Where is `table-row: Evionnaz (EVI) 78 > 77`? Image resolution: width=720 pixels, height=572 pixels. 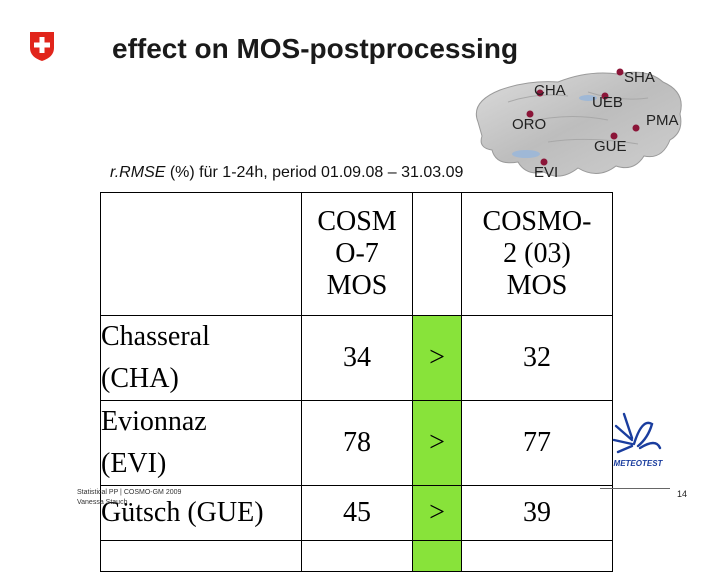
table-row: Evionnaz (EVI) 78 > 77 is located at coordinates (356, 443).